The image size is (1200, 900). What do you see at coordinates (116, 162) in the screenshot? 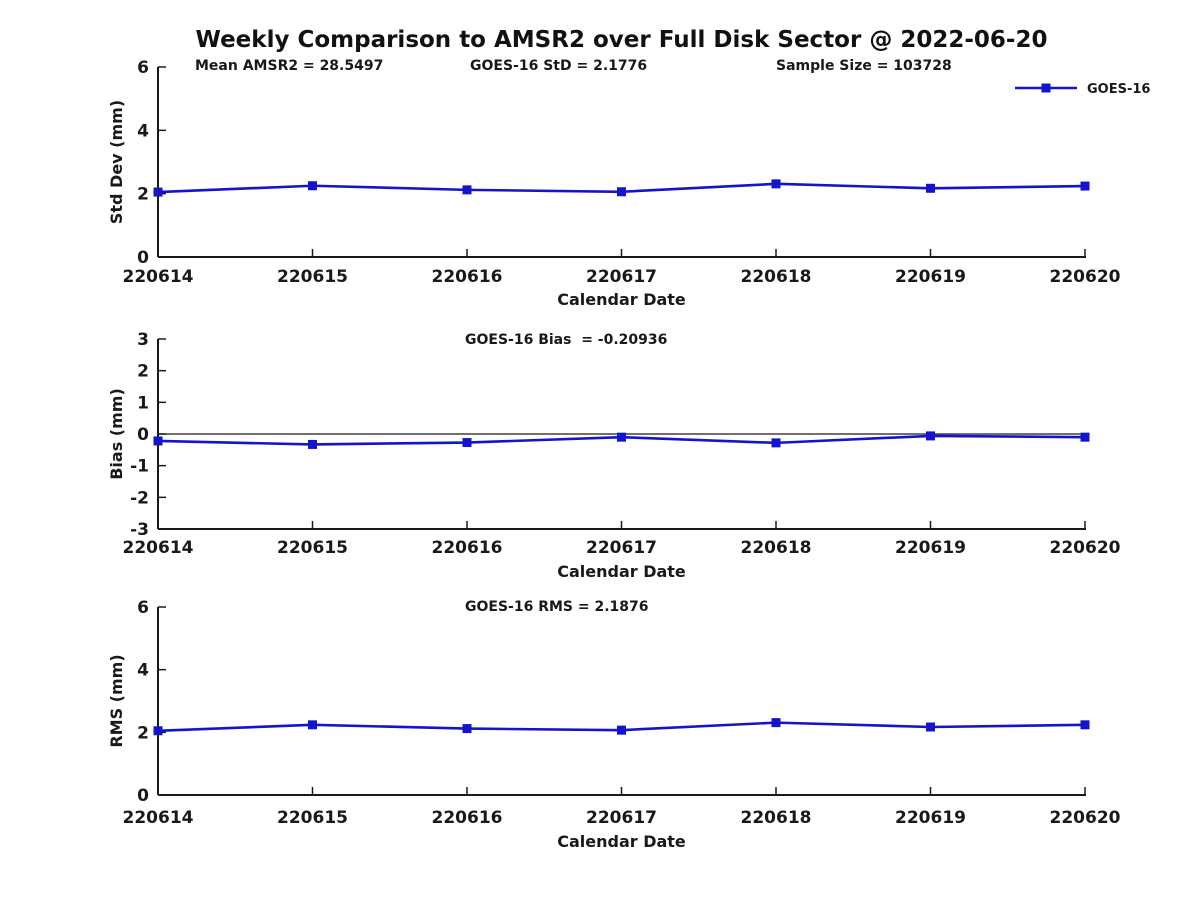
I see `y-axis-label: Std Dev (mm)` at bounding box center [116, 162].